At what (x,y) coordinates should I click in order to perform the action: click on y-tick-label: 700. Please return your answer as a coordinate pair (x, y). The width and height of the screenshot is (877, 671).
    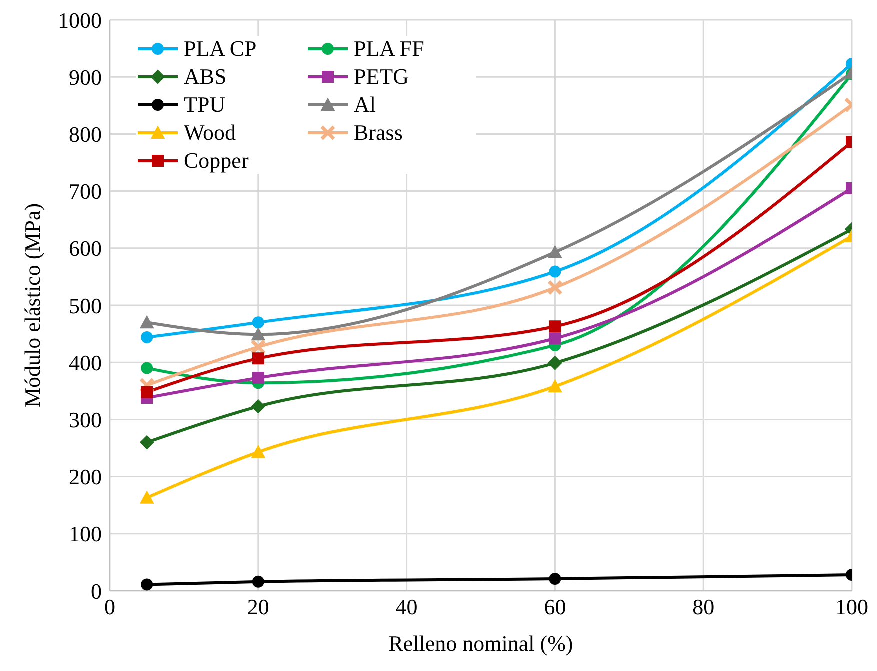
    Looking at the image, I should click on (85, 191).